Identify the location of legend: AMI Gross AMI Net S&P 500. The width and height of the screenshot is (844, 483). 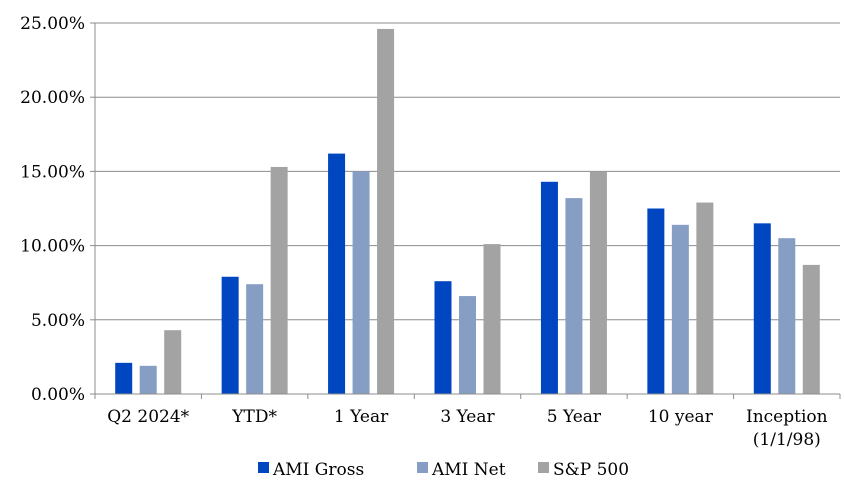
(443, 470).